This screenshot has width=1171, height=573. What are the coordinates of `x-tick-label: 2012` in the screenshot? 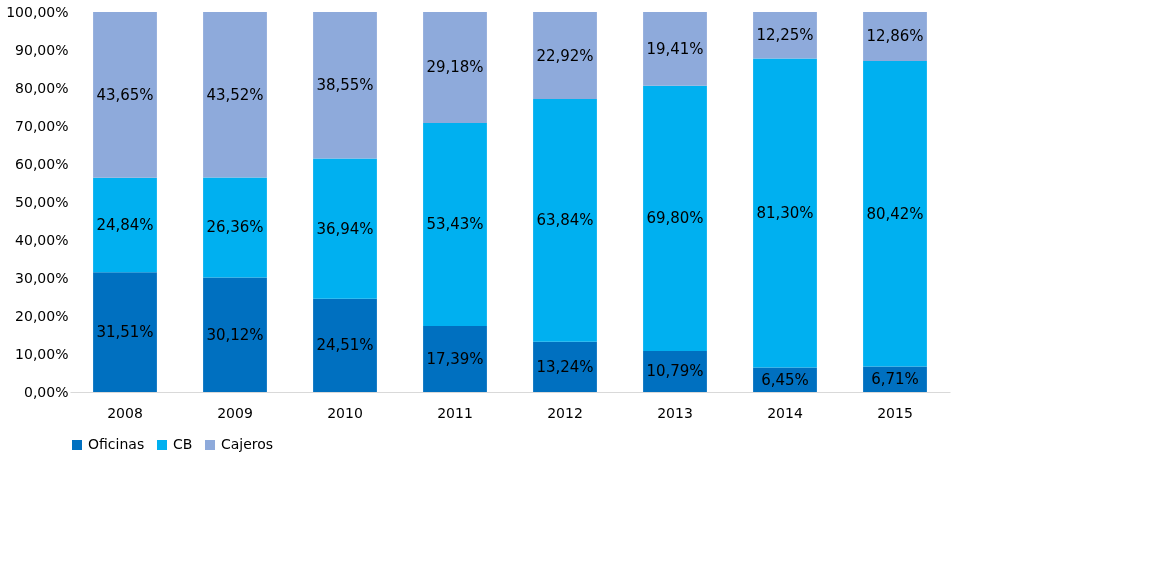 It's located at (565, 412).